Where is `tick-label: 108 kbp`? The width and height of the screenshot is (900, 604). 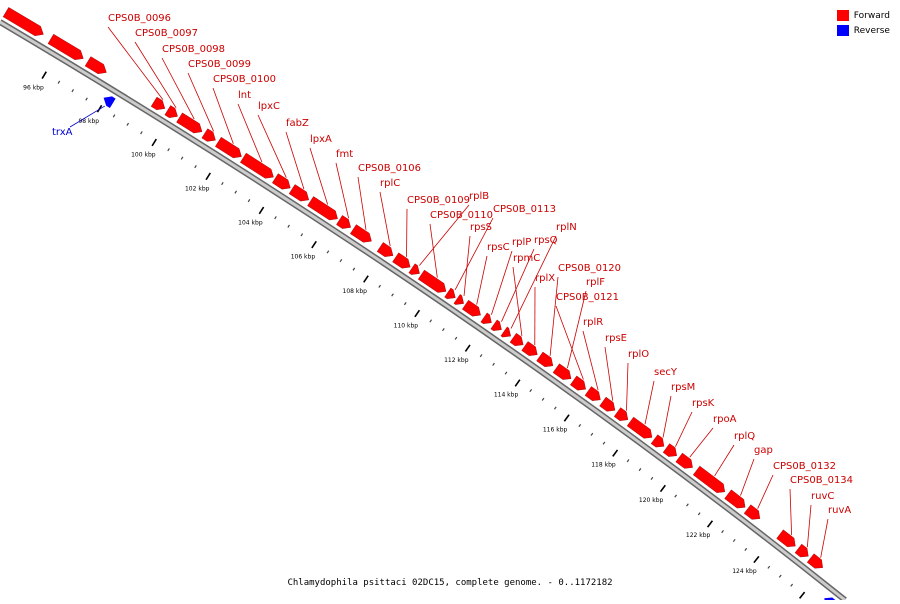 tick-label: 108 kbp is located at coordinates (355, 291).